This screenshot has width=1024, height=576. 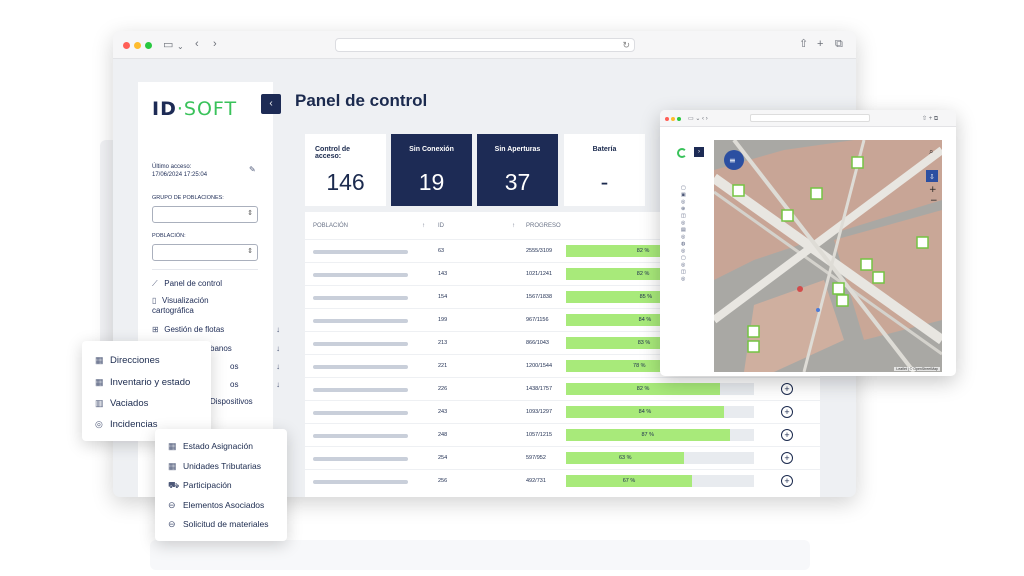 I want to click on header-progreso: PROGRESO, so click(x=543, y=226).